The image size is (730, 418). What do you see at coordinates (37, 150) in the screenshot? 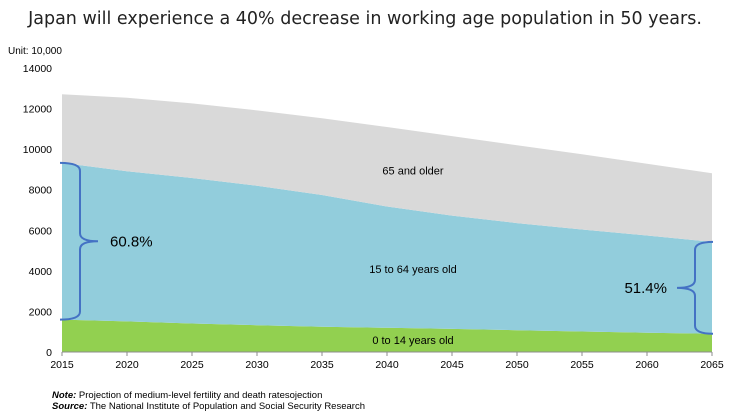
I see `y-tick-label: 10000` at bounding box center [37, 150].